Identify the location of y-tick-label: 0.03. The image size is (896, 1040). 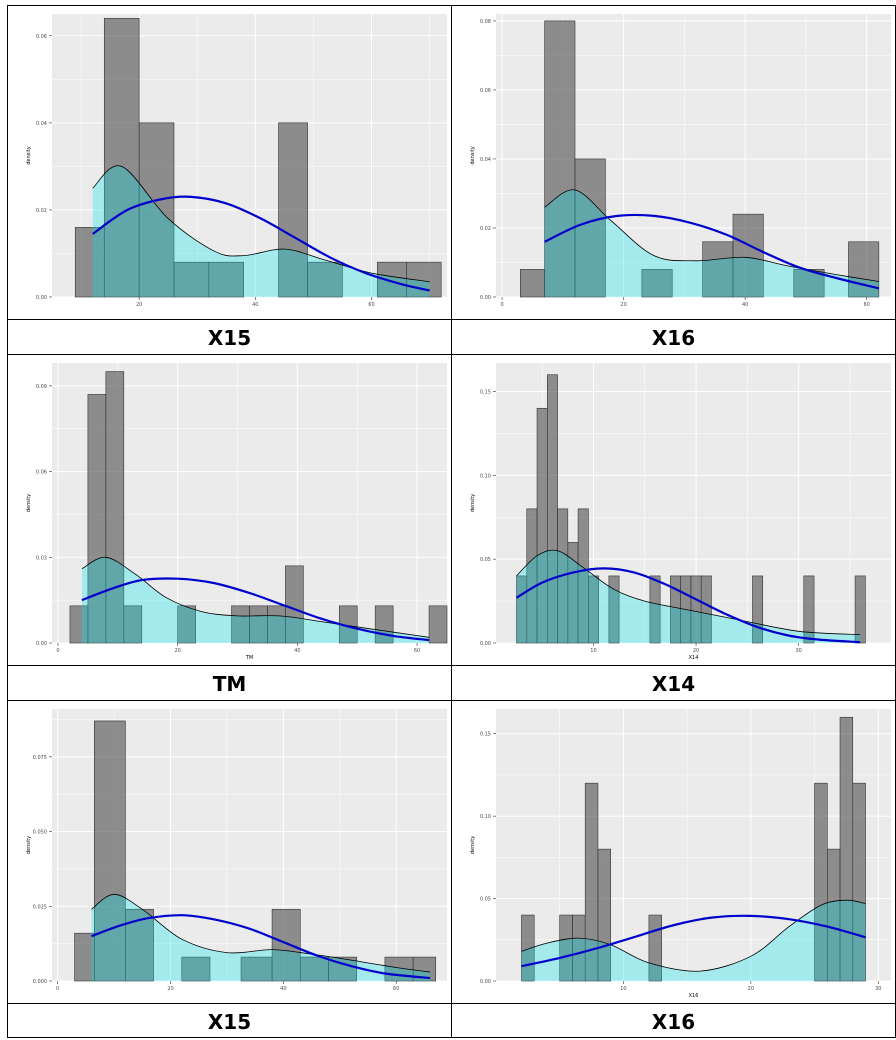
(41, 558).